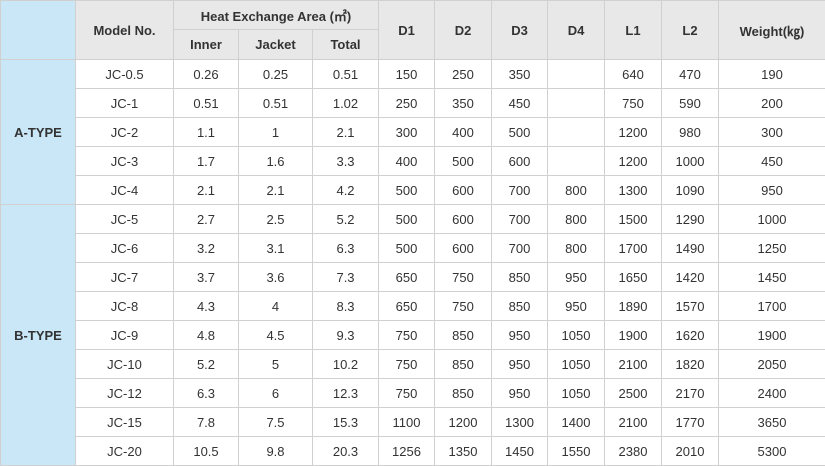  I want to click on cell-d4: 950, so click(576, 277).